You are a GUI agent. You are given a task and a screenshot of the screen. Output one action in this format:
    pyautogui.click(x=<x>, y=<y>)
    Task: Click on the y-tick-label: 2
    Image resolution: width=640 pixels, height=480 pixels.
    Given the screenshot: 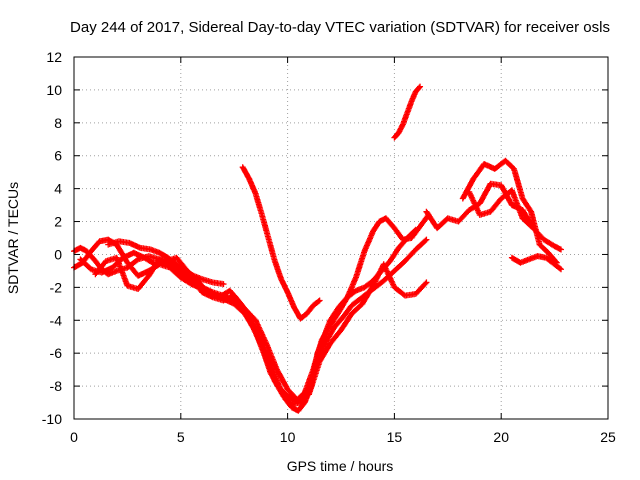 What is the action you would take?
    pyautogui.click(x=58, y=222)
    